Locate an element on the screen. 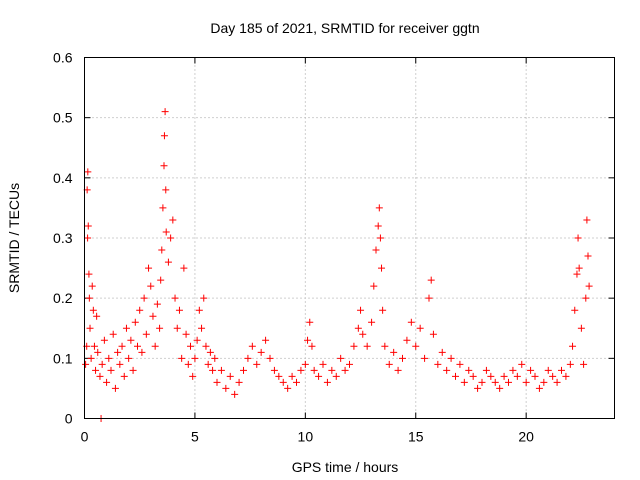  y-tick-label: 0.5 is located at coordinates (63, 118).